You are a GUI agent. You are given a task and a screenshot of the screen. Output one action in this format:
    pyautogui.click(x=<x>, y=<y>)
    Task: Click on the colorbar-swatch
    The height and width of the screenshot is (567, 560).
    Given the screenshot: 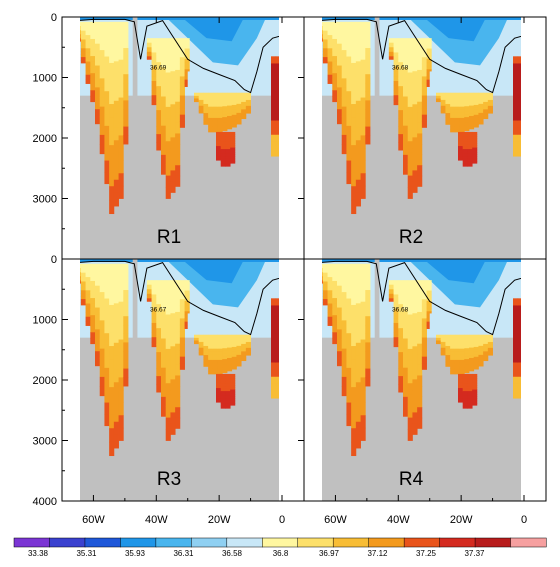 What is the action you would take?
    pyautogui.click(x=67, y=542)
    